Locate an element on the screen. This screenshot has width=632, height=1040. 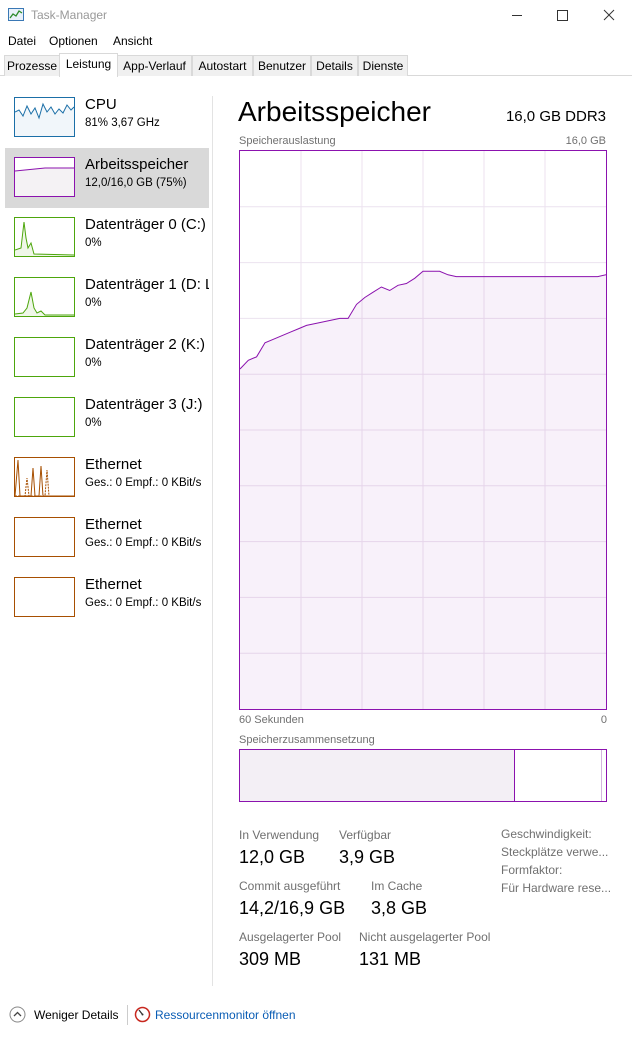
memory-thumbnail is located at coordinates (44, 177).